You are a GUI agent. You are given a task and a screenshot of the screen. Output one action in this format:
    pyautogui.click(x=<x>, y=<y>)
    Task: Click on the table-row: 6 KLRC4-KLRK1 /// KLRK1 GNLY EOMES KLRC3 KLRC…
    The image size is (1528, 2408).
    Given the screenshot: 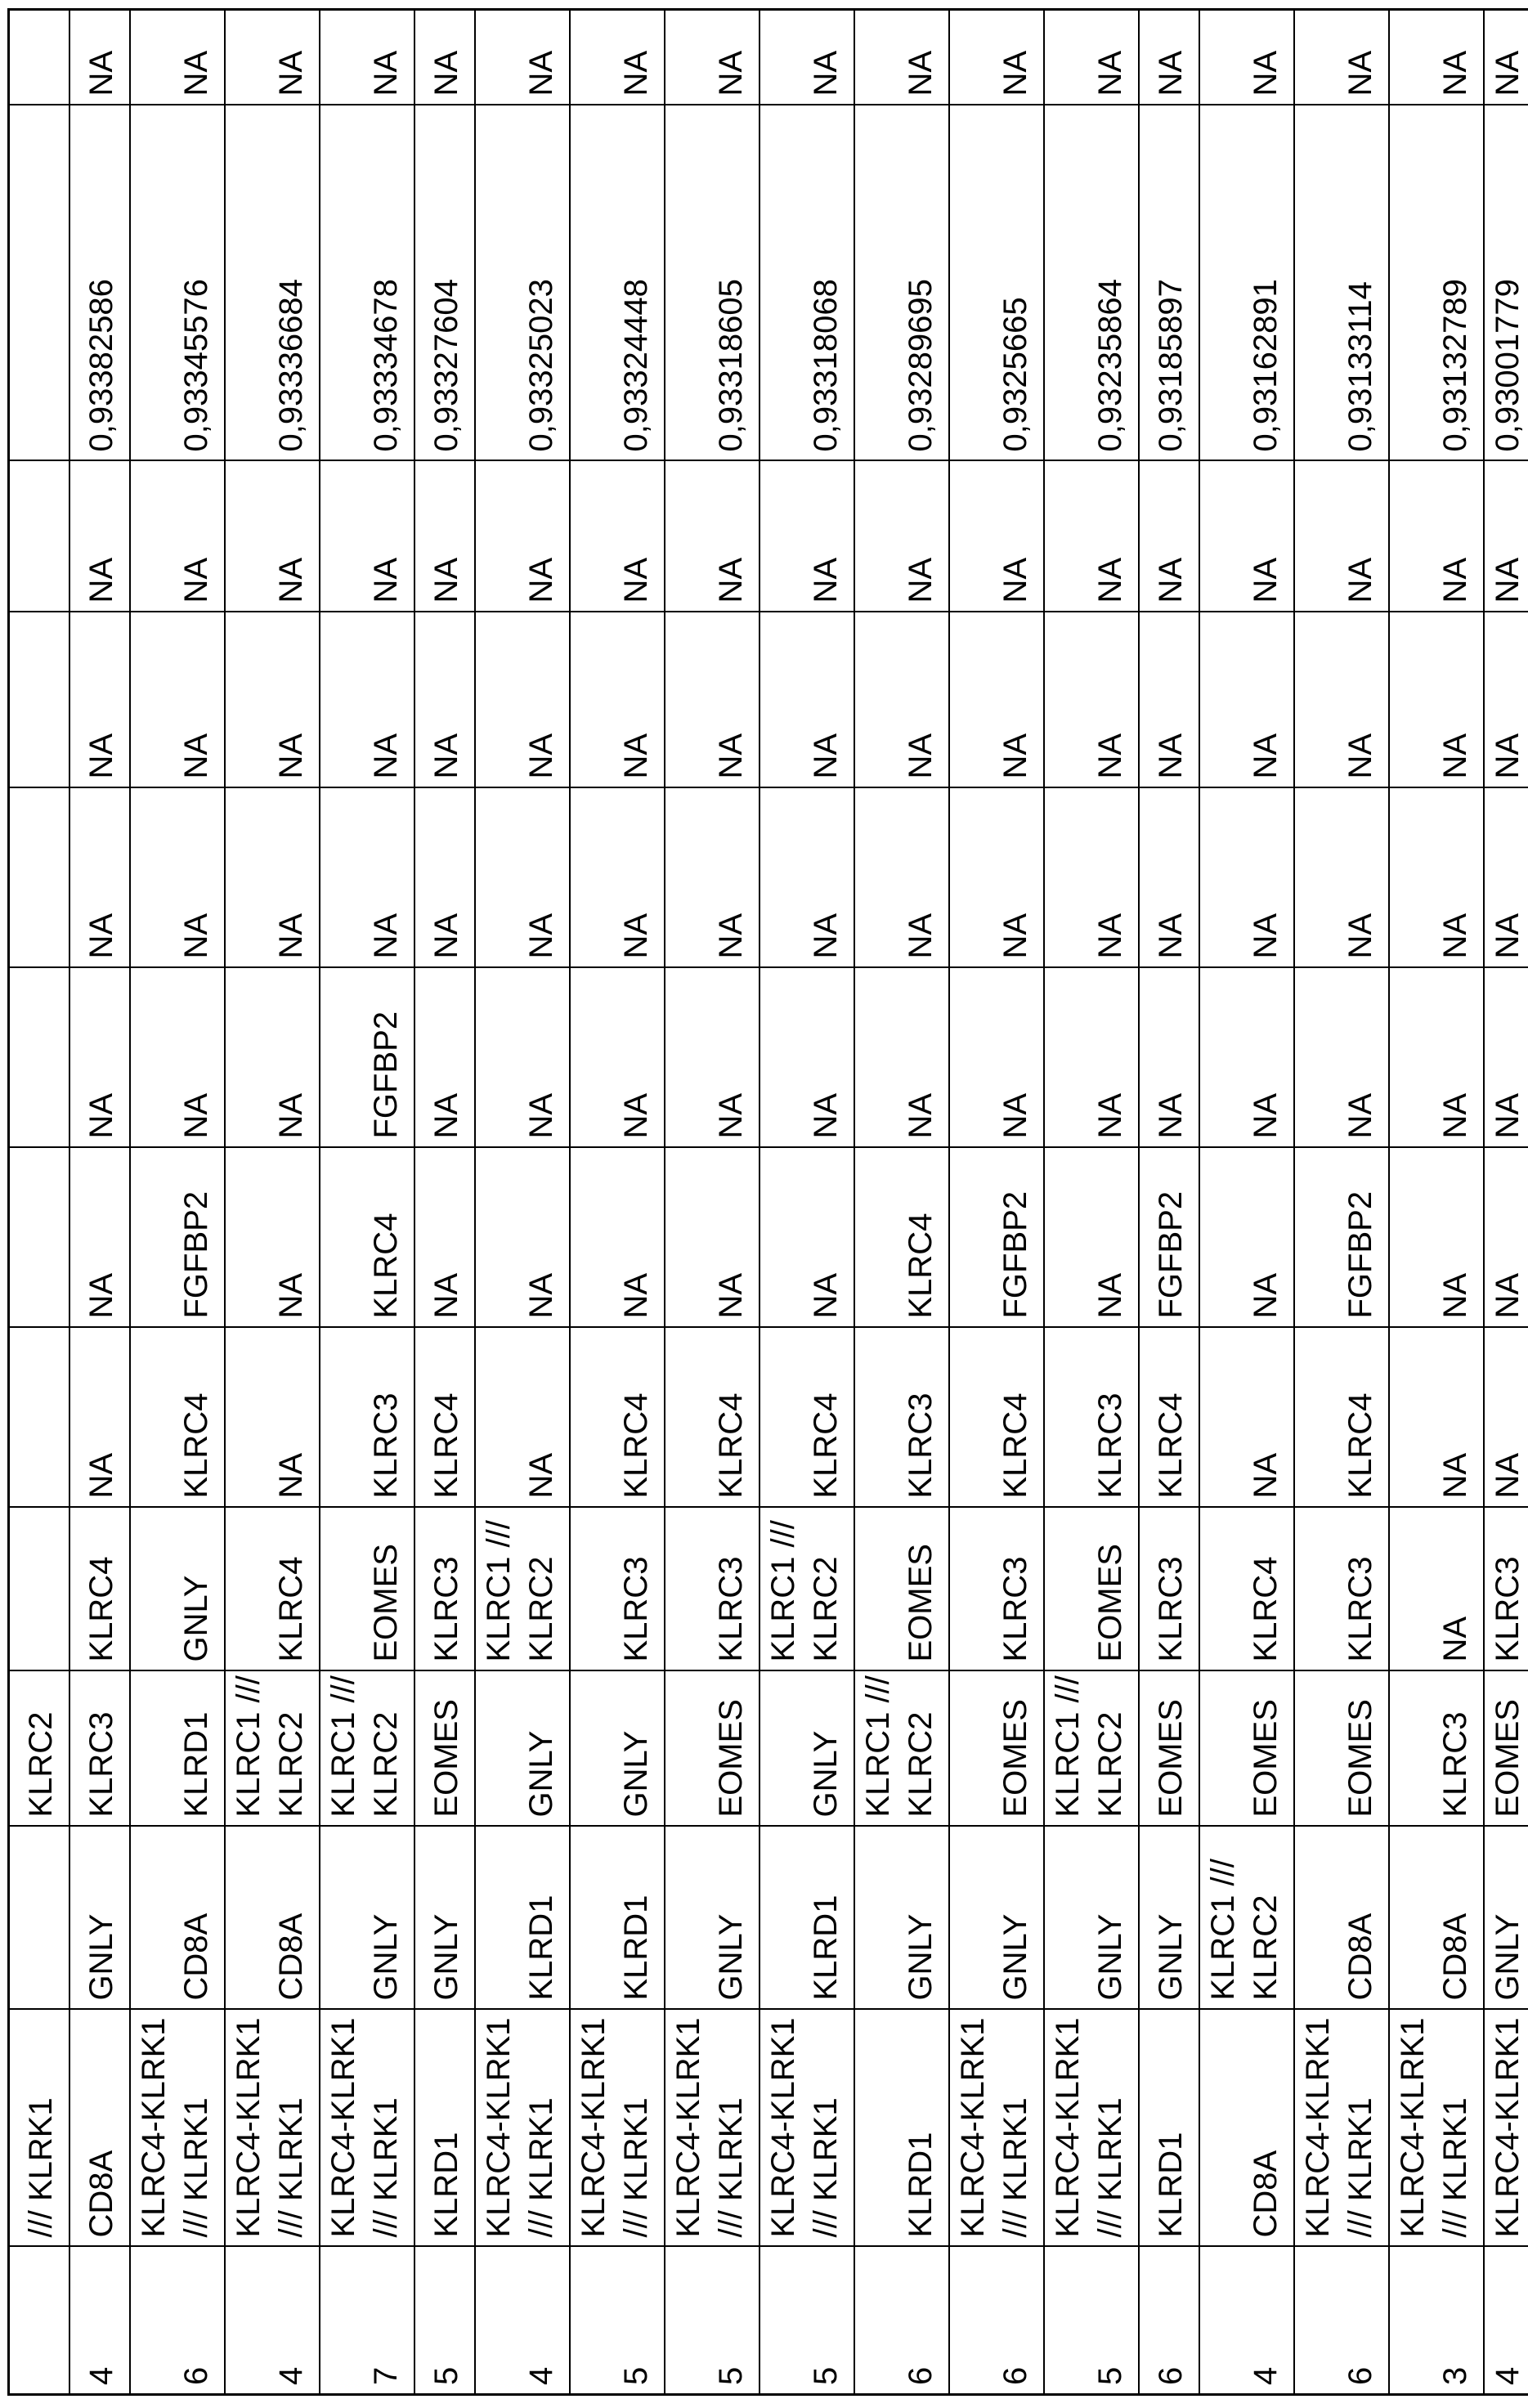 What is the action you would take?
    pyautogui.click(x=996, y=1202)
    